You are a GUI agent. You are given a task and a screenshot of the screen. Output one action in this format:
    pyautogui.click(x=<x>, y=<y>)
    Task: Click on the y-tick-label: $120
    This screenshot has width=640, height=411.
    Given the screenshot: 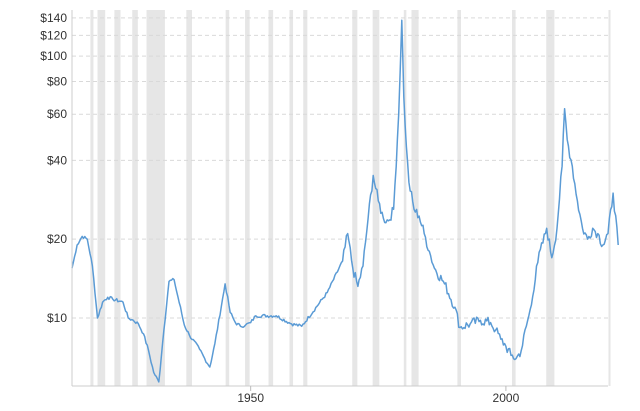 What is the action you would take?
    pyautogui.click(x=53, y=35)
    